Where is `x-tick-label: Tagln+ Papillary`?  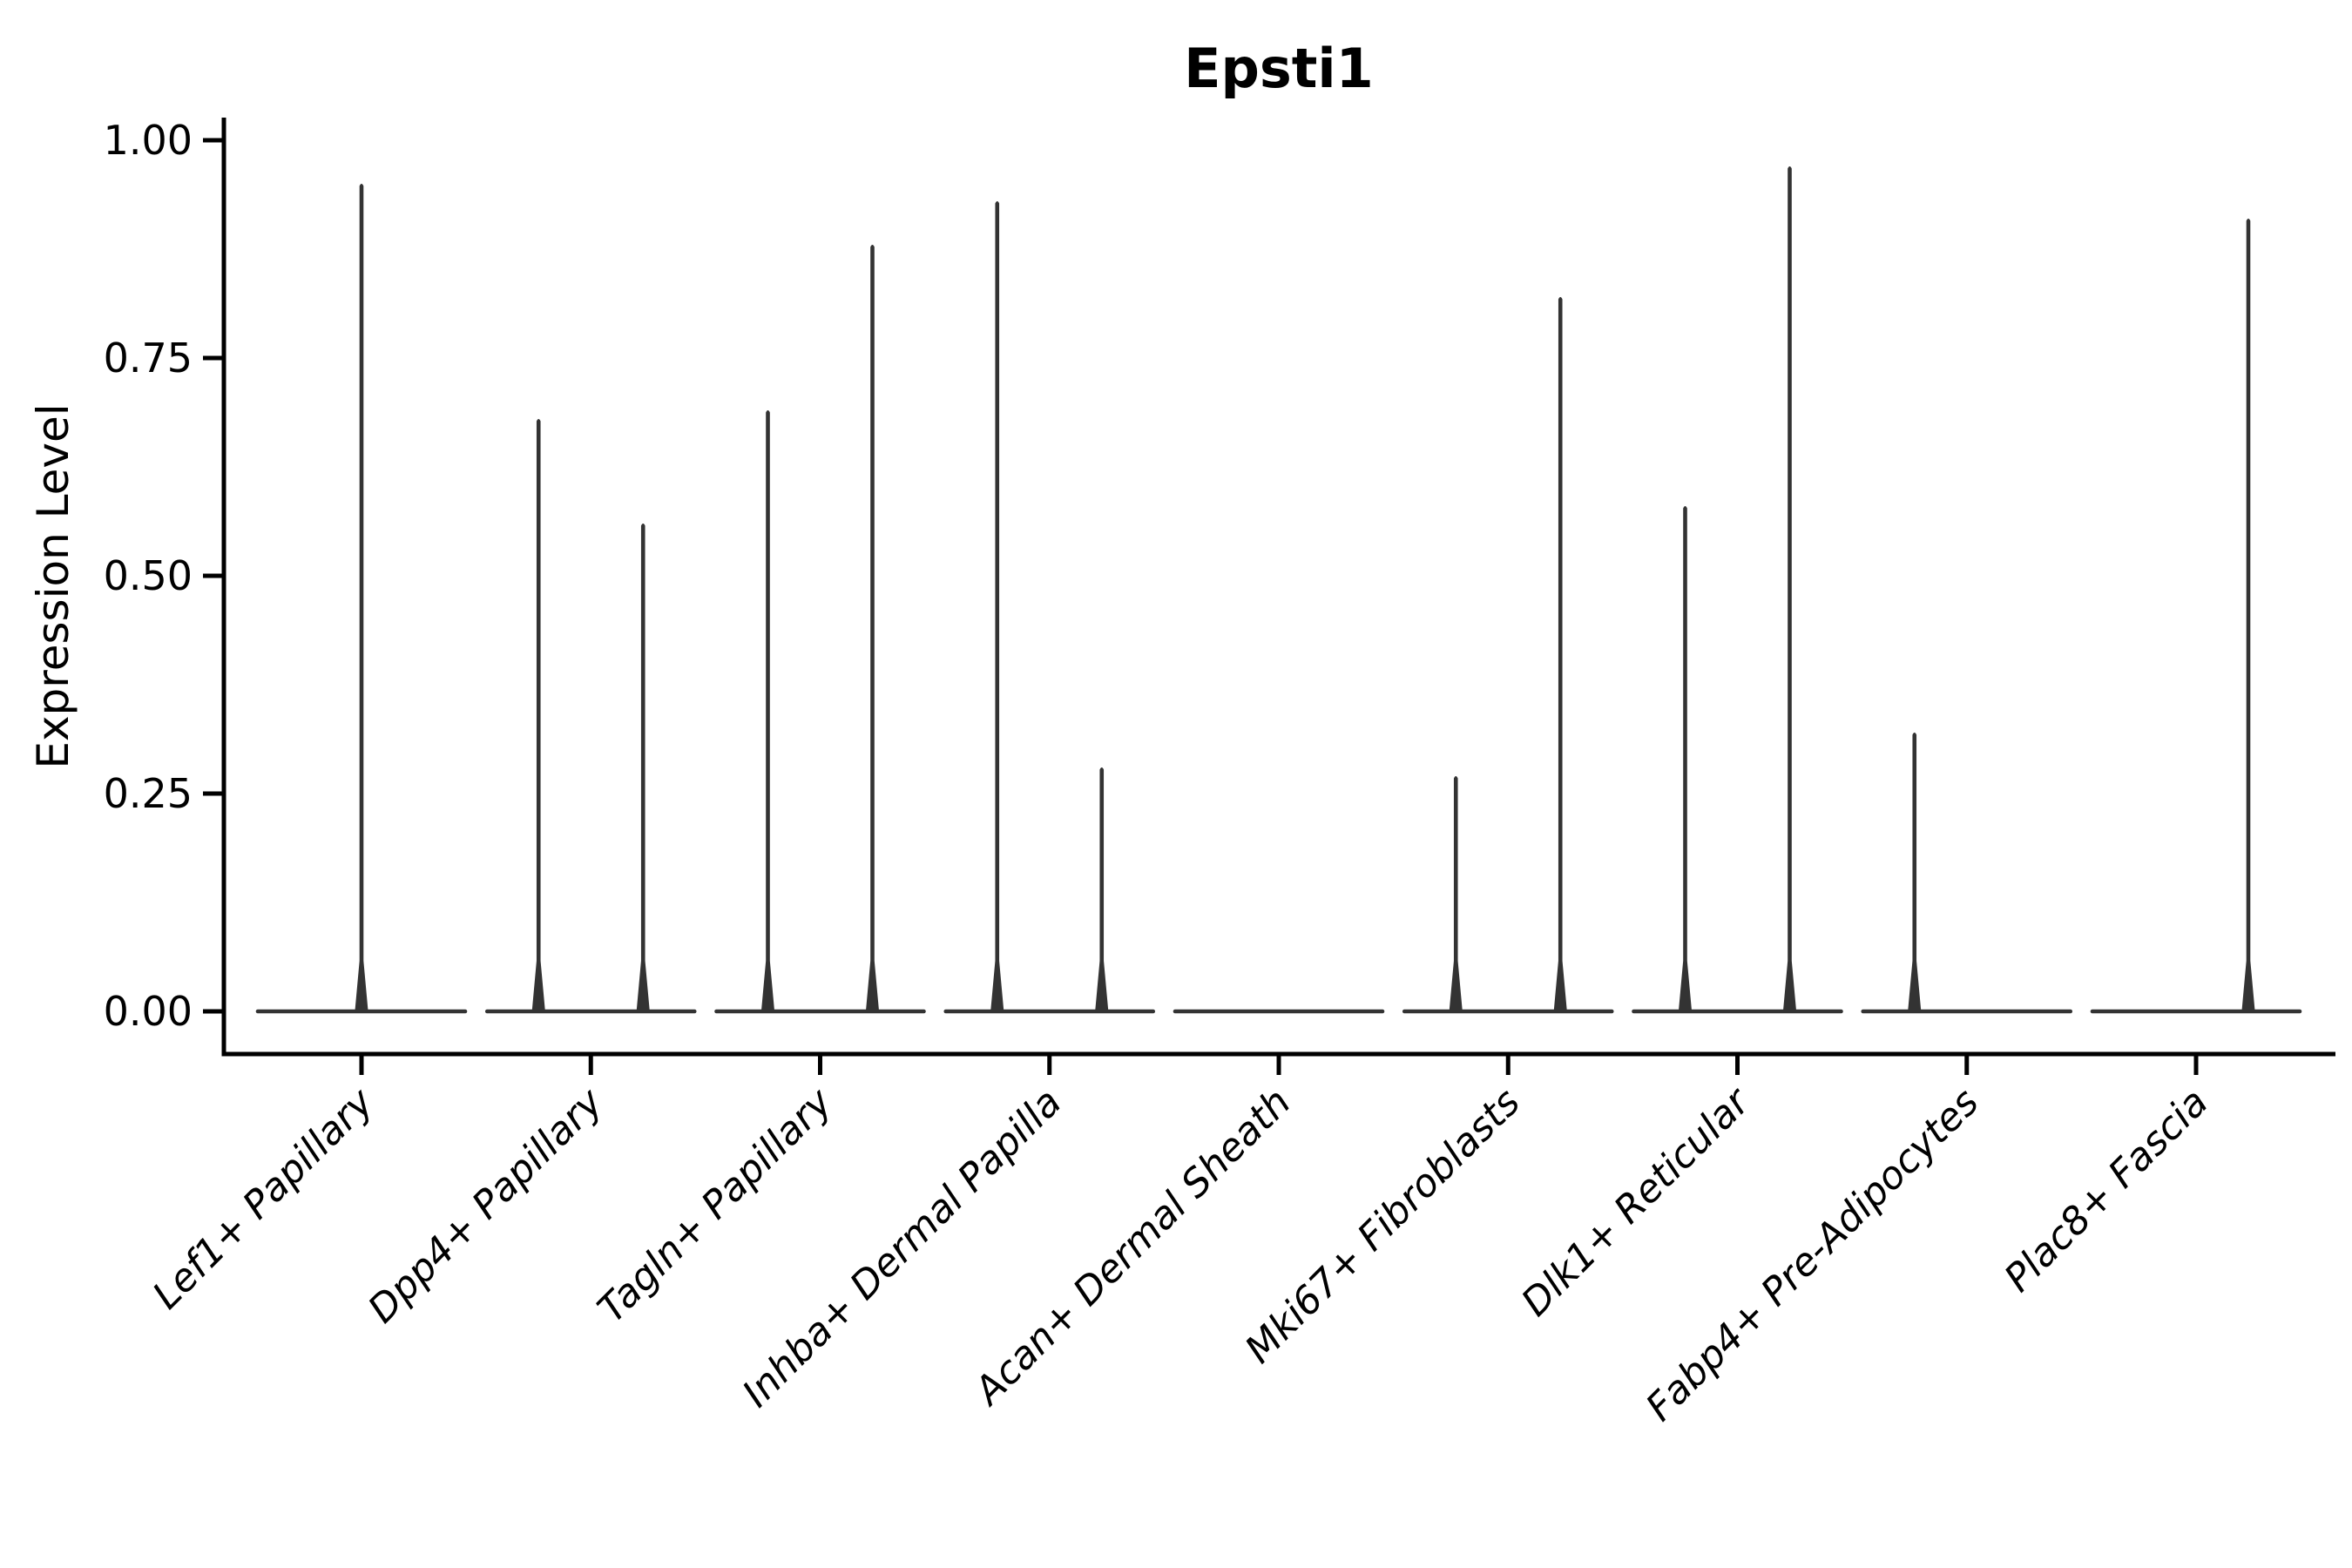
x-tick-label: Tagln+ Papillary is located at coordinates (716, 1205).